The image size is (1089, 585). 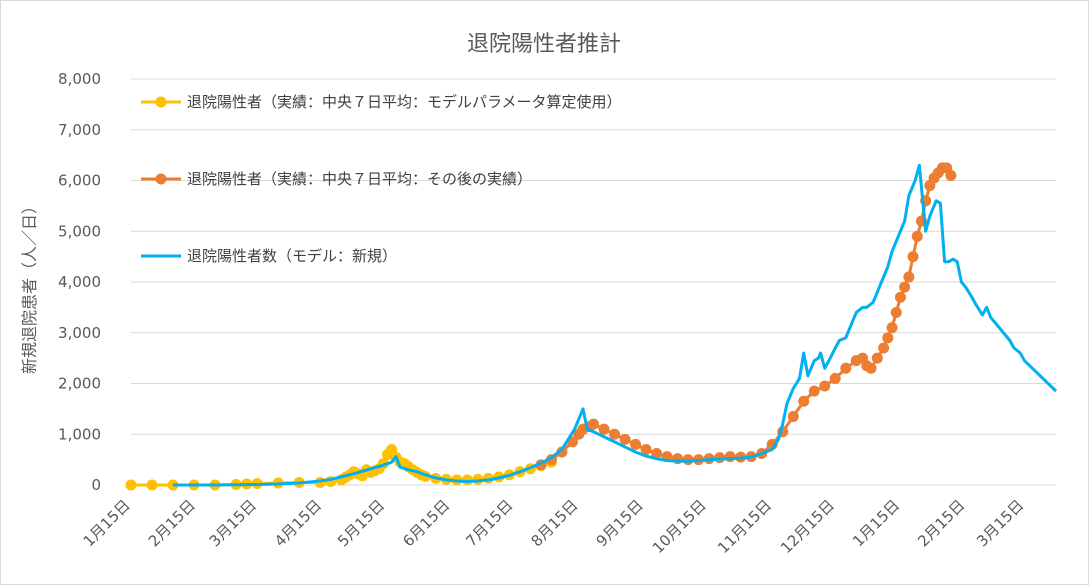 What do you see at coordinates (679, 526) in the screenshot?
I see `x-tick-label: 10月15日` at bounding box center [679, 526].